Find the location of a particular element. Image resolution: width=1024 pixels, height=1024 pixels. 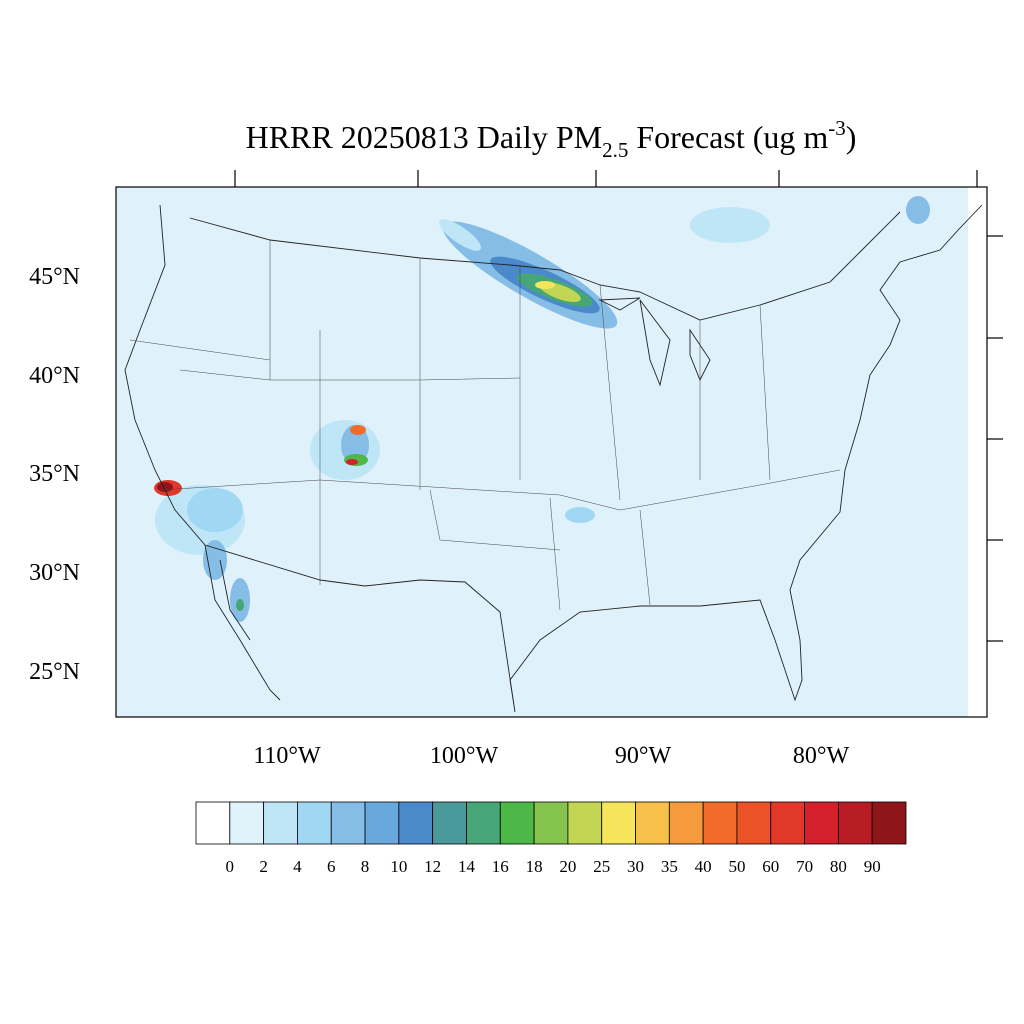

colorbar-label: 20 is located at coordinates (567, 866).